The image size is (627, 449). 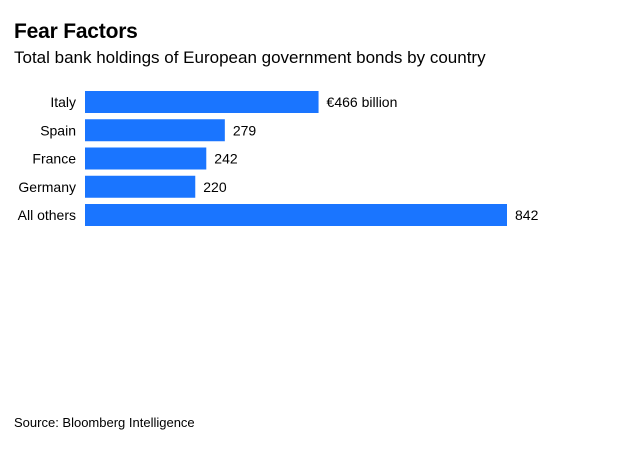 I want to click on value-label-france: 242, so click(x=226, y=159).